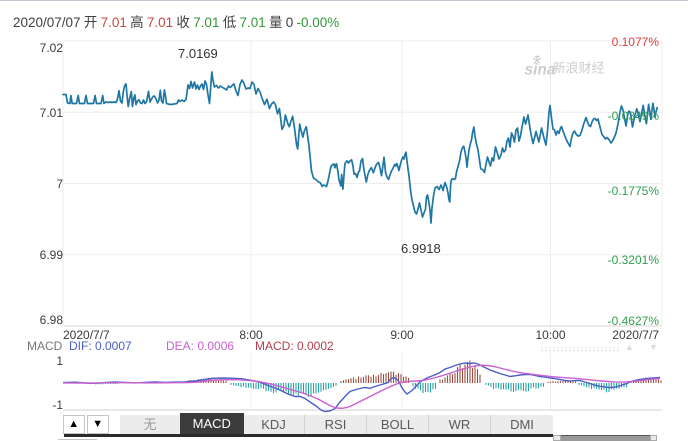 The image size is (688, 441). I want to click on svg-text: sina, so click(540, 70).